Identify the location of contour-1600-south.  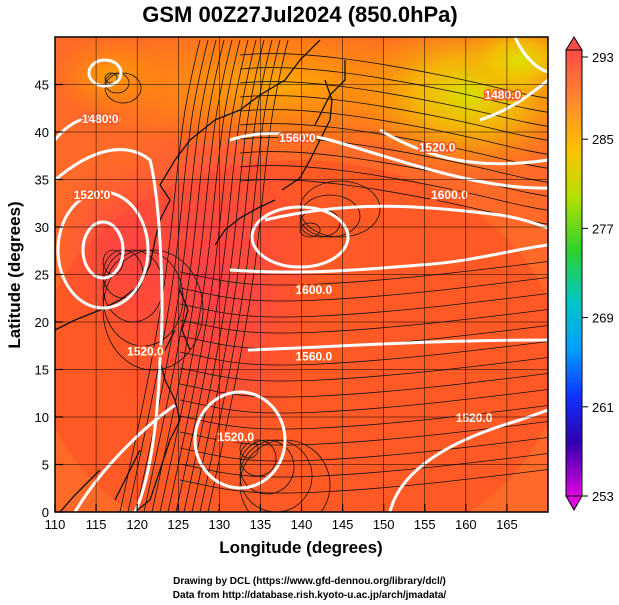
(388, 258).